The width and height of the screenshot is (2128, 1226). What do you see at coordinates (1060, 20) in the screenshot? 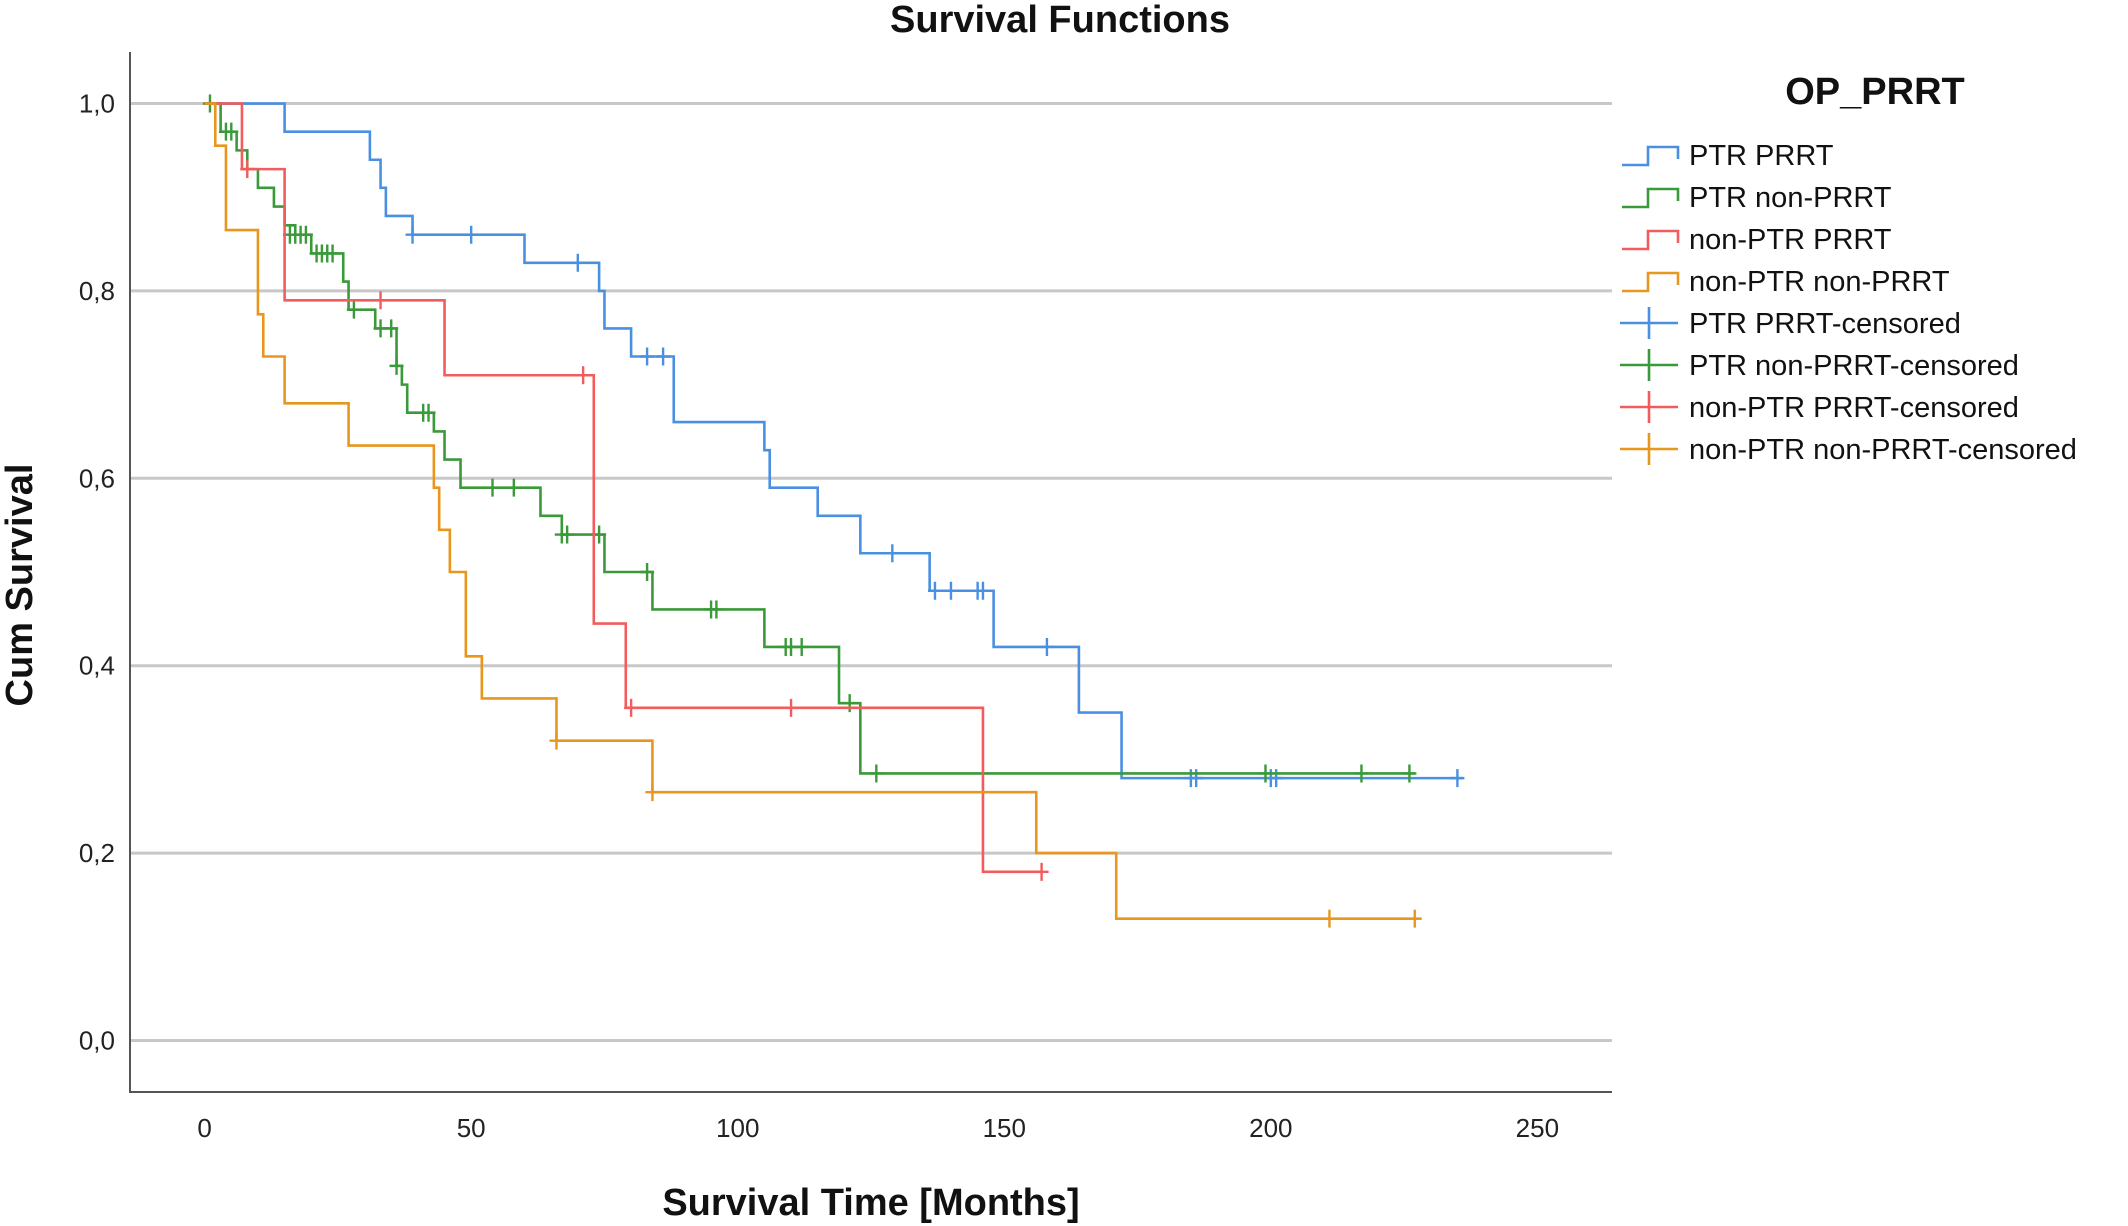
I see `chart-title: Survival Functions` at bounding box center [1060, 20].